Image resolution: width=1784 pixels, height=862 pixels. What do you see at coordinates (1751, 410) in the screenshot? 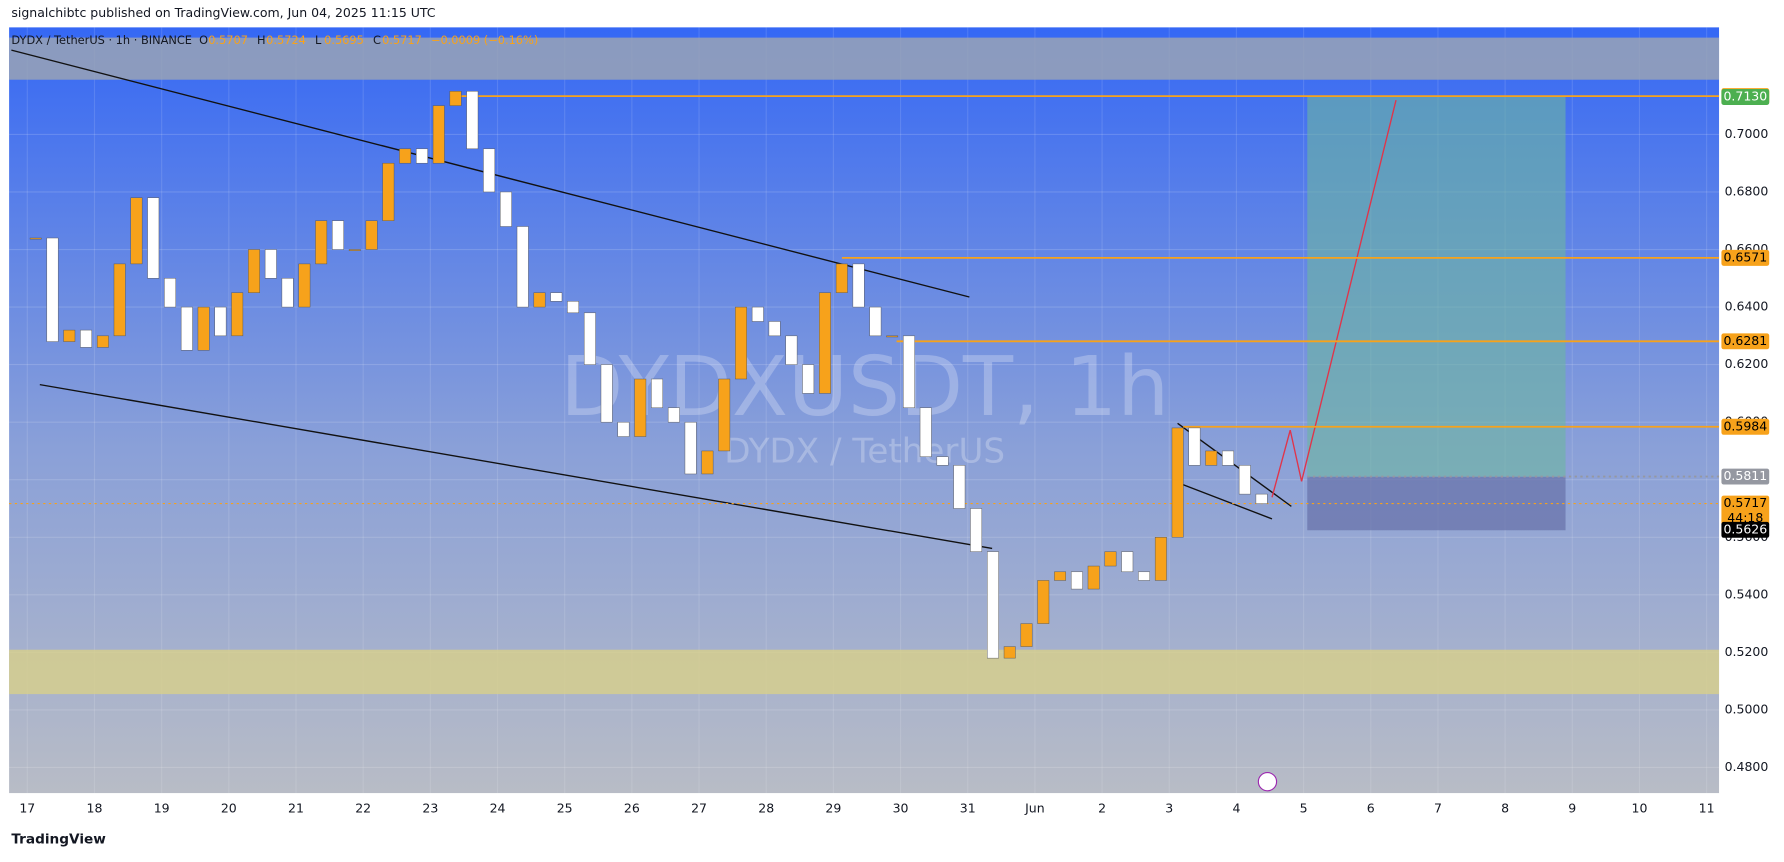
I see `price-axis` at bounding box center [1751, 410].